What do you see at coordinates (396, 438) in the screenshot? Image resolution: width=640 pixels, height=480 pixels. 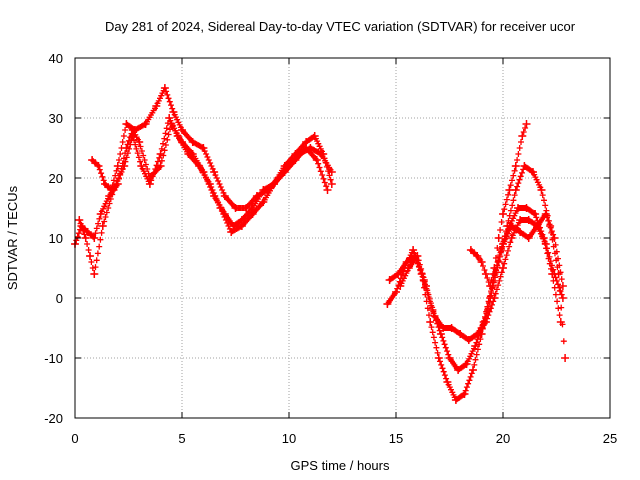 I see `x-tick-label: 15` at bounding box center [396, 438].